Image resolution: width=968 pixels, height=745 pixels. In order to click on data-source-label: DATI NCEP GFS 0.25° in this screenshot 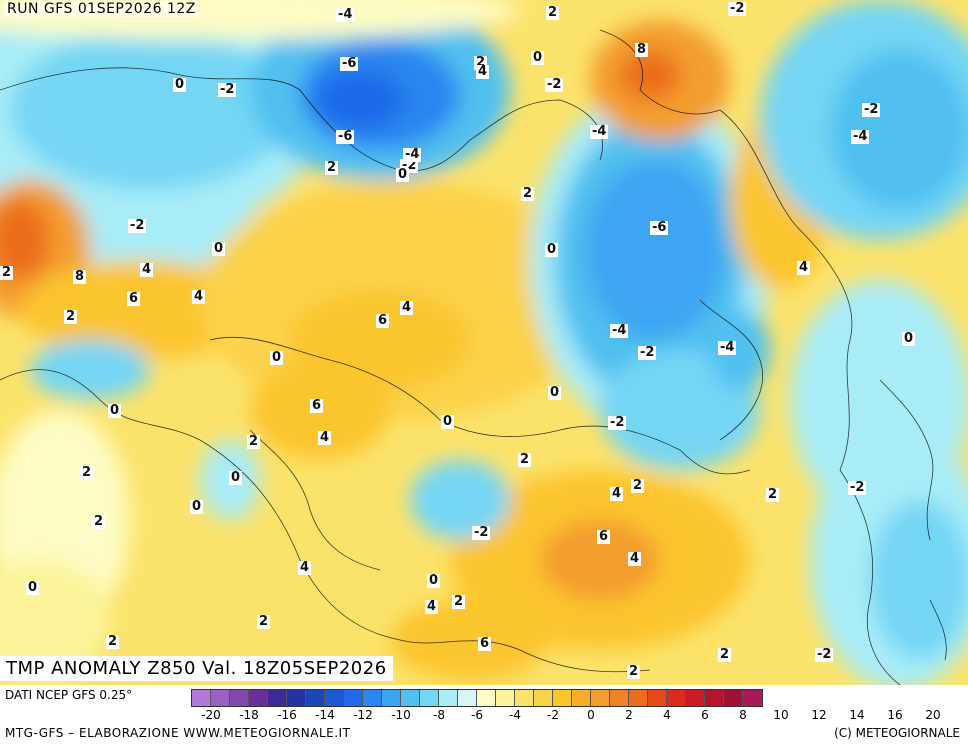, I will do `click(69, 695)`.